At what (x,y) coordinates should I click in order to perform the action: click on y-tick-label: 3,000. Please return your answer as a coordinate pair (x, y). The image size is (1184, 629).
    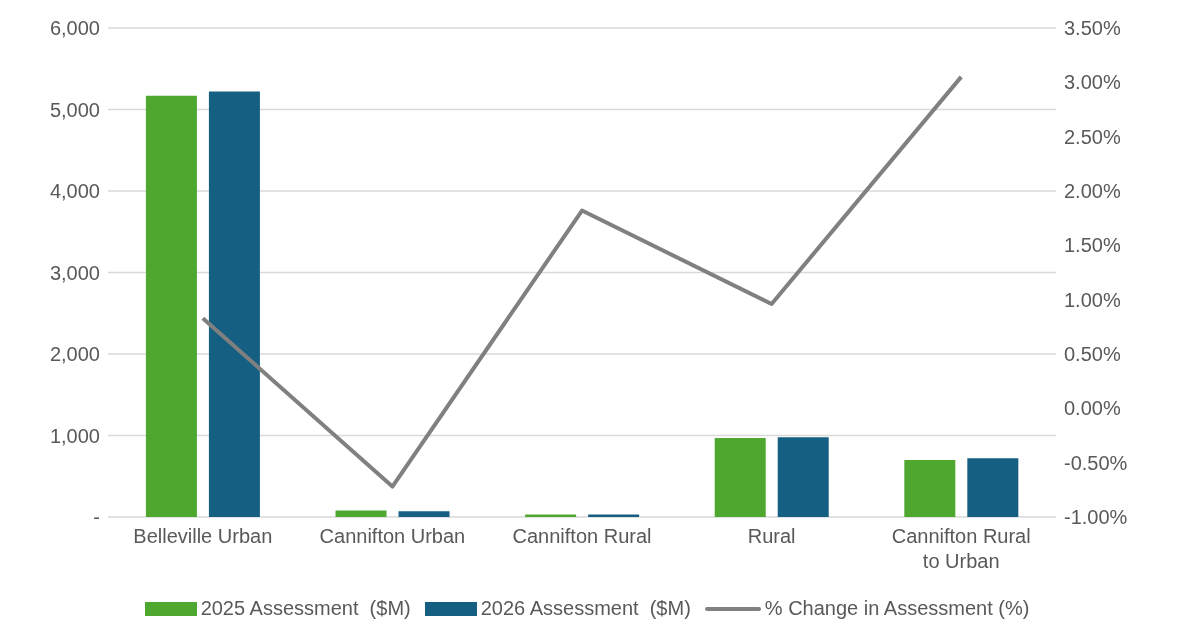
    Looking at the image, I should click on (74, 272).